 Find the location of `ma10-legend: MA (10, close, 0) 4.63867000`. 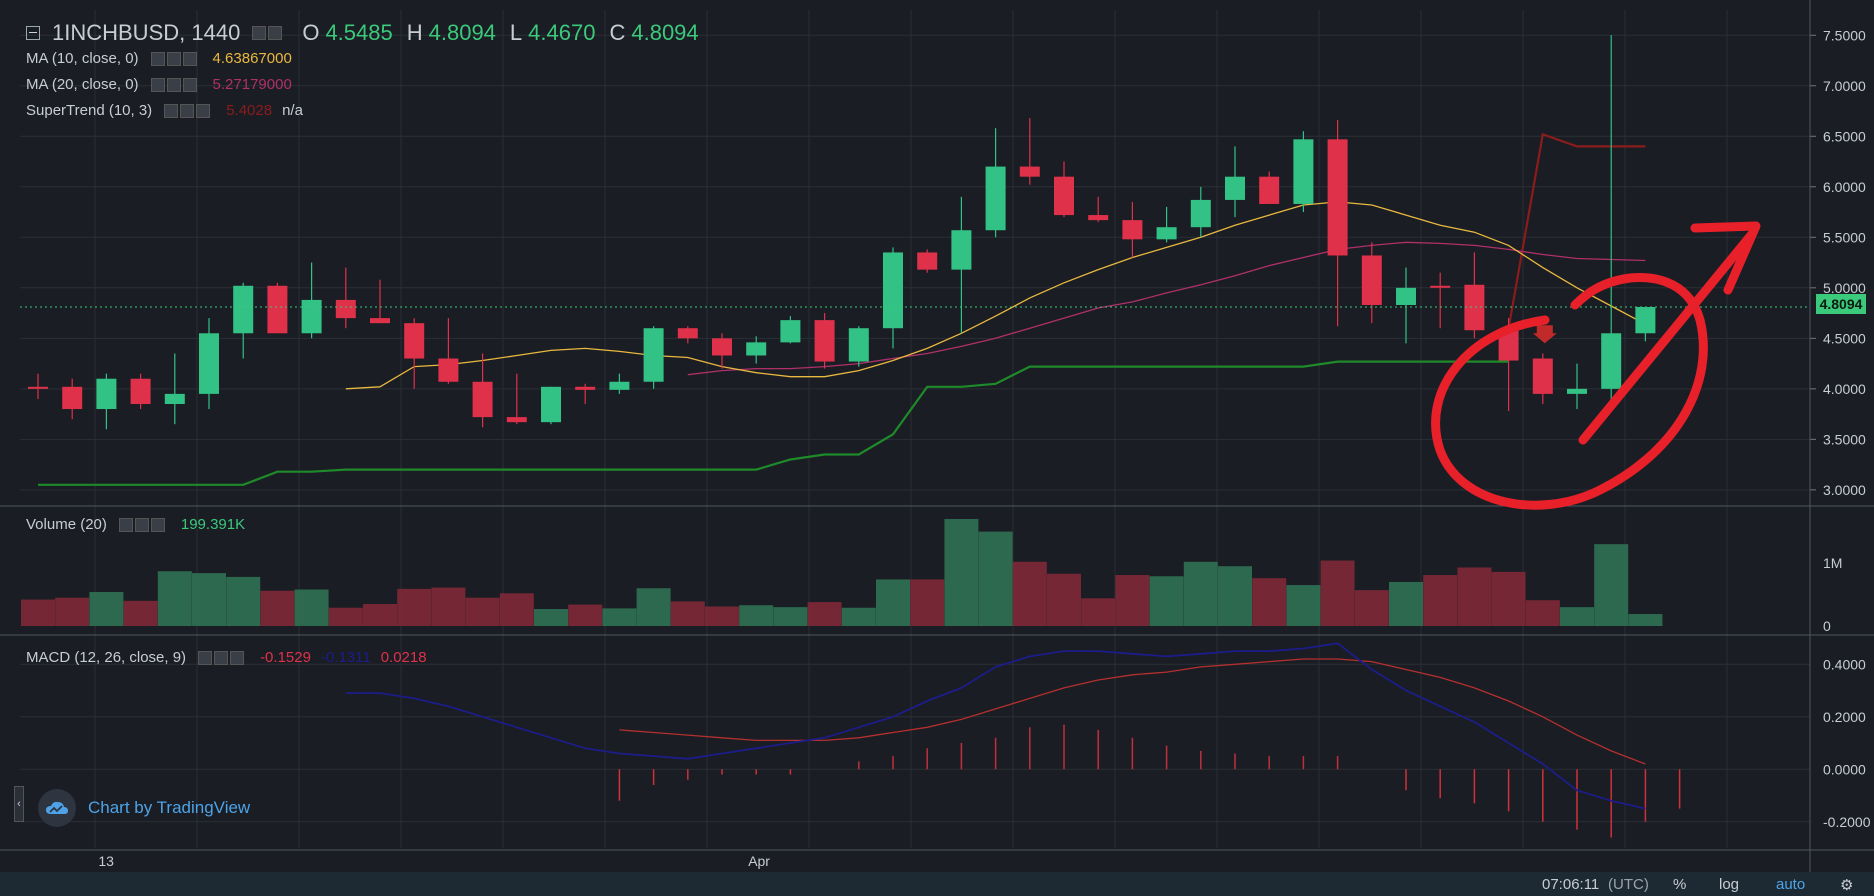

ma10-legend: MA (10, close, 0) 4.63867000 is located at coordinates (159, 58).